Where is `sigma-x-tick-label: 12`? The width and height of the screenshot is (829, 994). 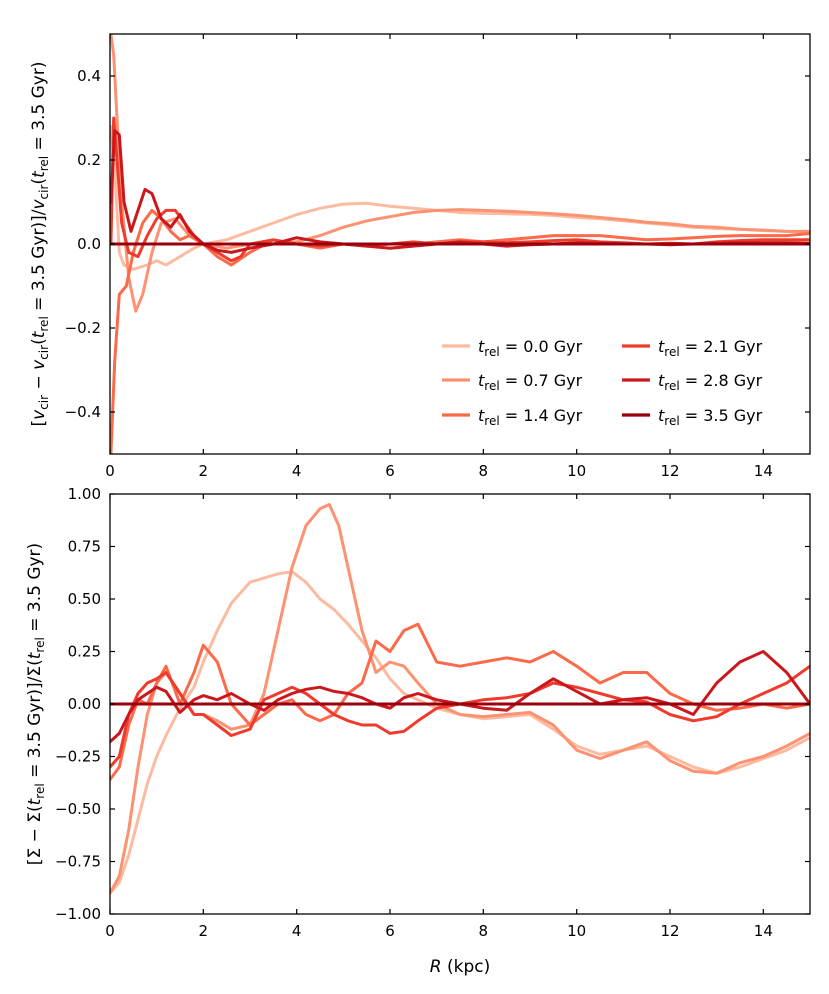
sigma-x-tick-label: 12 is located at coordinates (669, 931).